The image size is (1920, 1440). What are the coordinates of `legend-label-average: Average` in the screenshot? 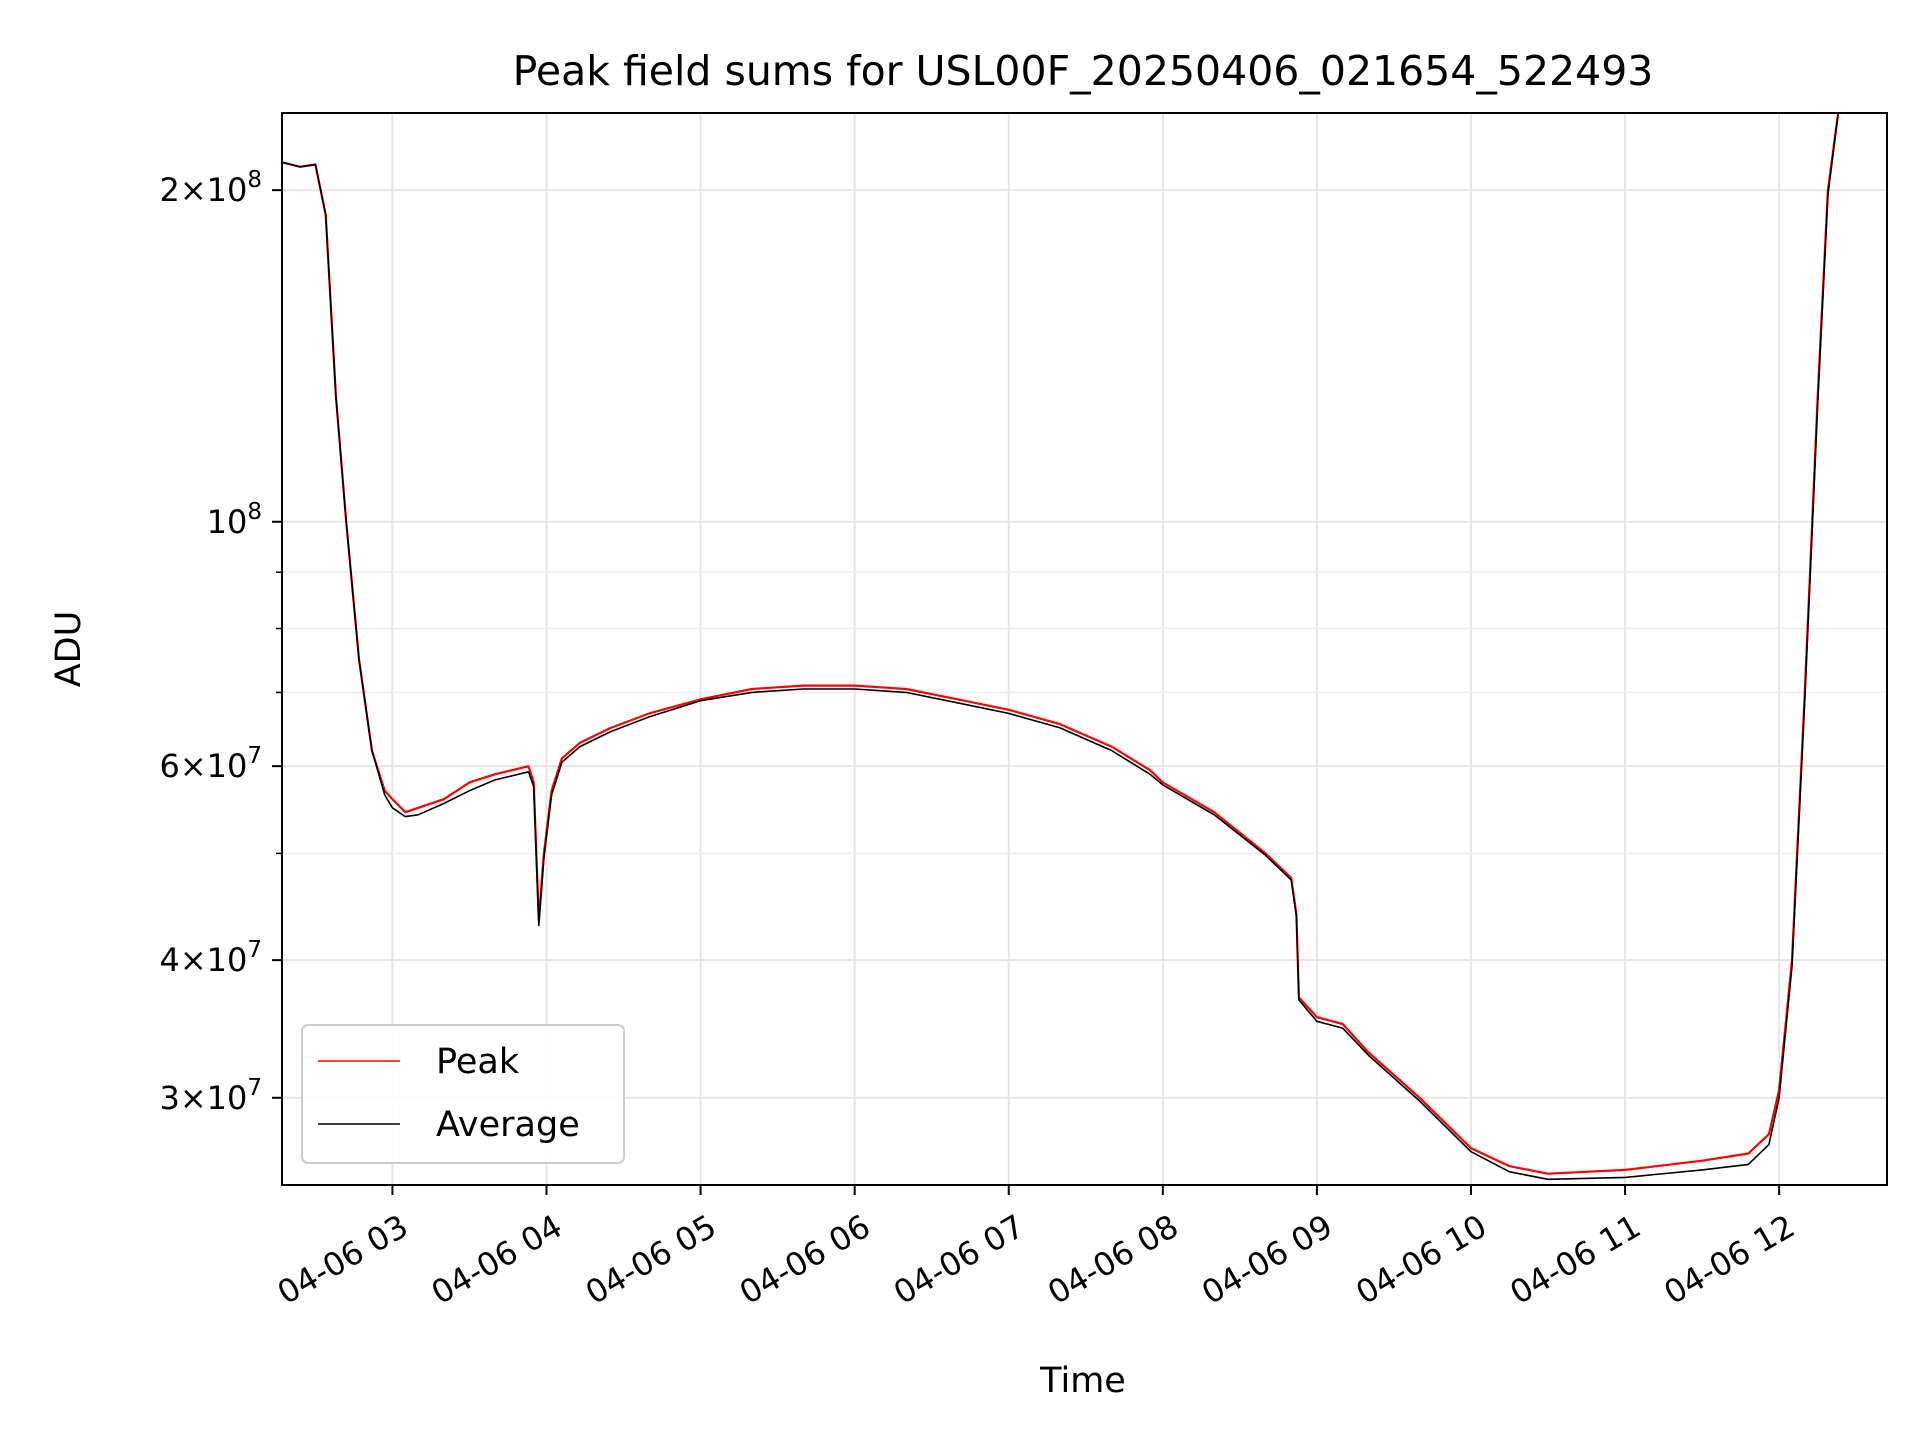 It's located at (508, 1125).